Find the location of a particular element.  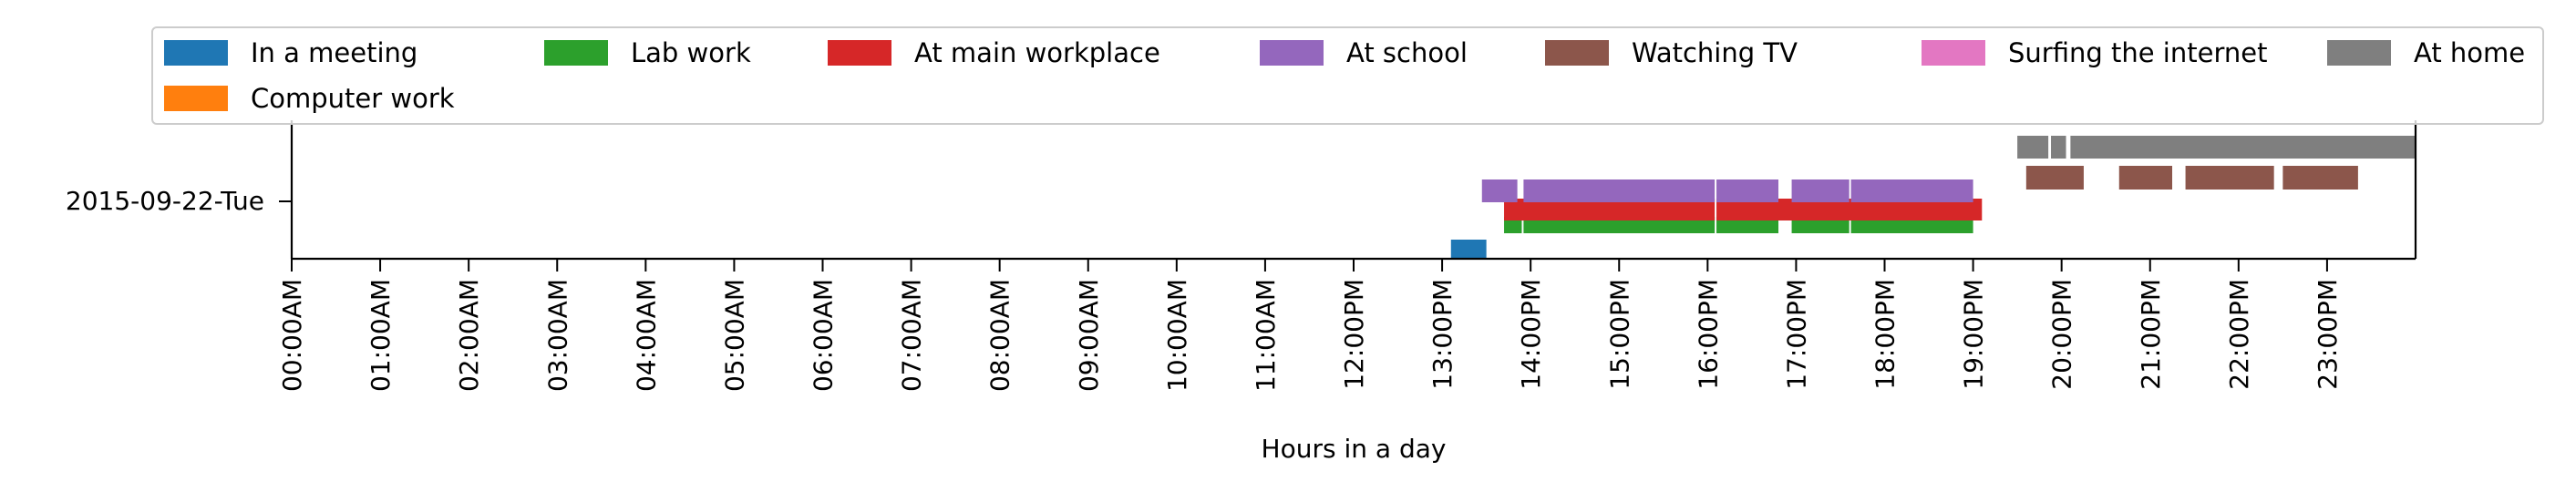

x-tick-label: 11:00AM is located at coordinates (1266, 335).